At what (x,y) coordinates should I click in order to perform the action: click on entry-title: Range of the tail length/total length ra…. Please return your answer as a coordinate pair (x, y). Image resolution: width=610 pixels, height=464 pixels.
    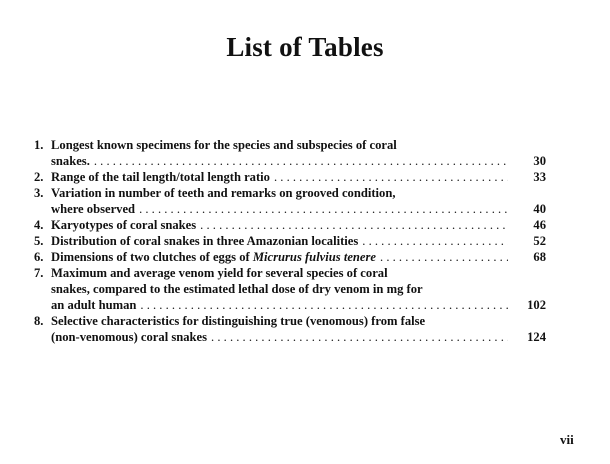
    Looking at the image, I should click on (160, 177).